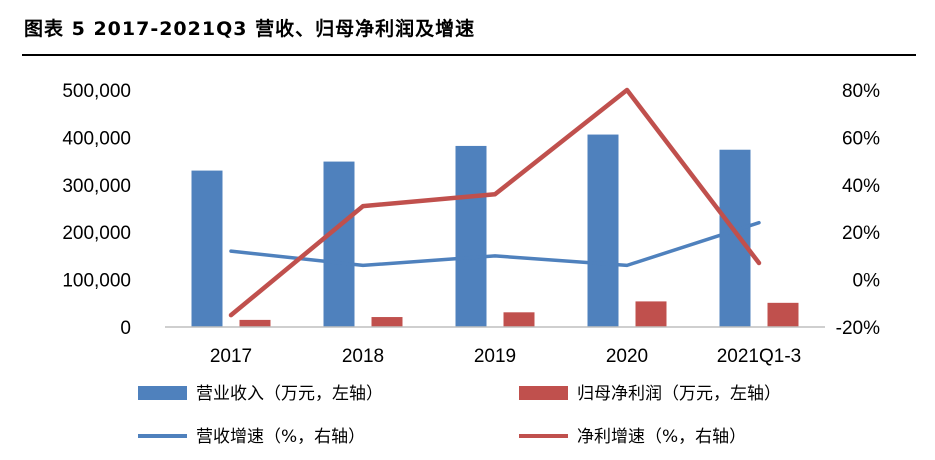  I want to click on legend-label: 净利增速（%，右轴）, so click(661, 437).